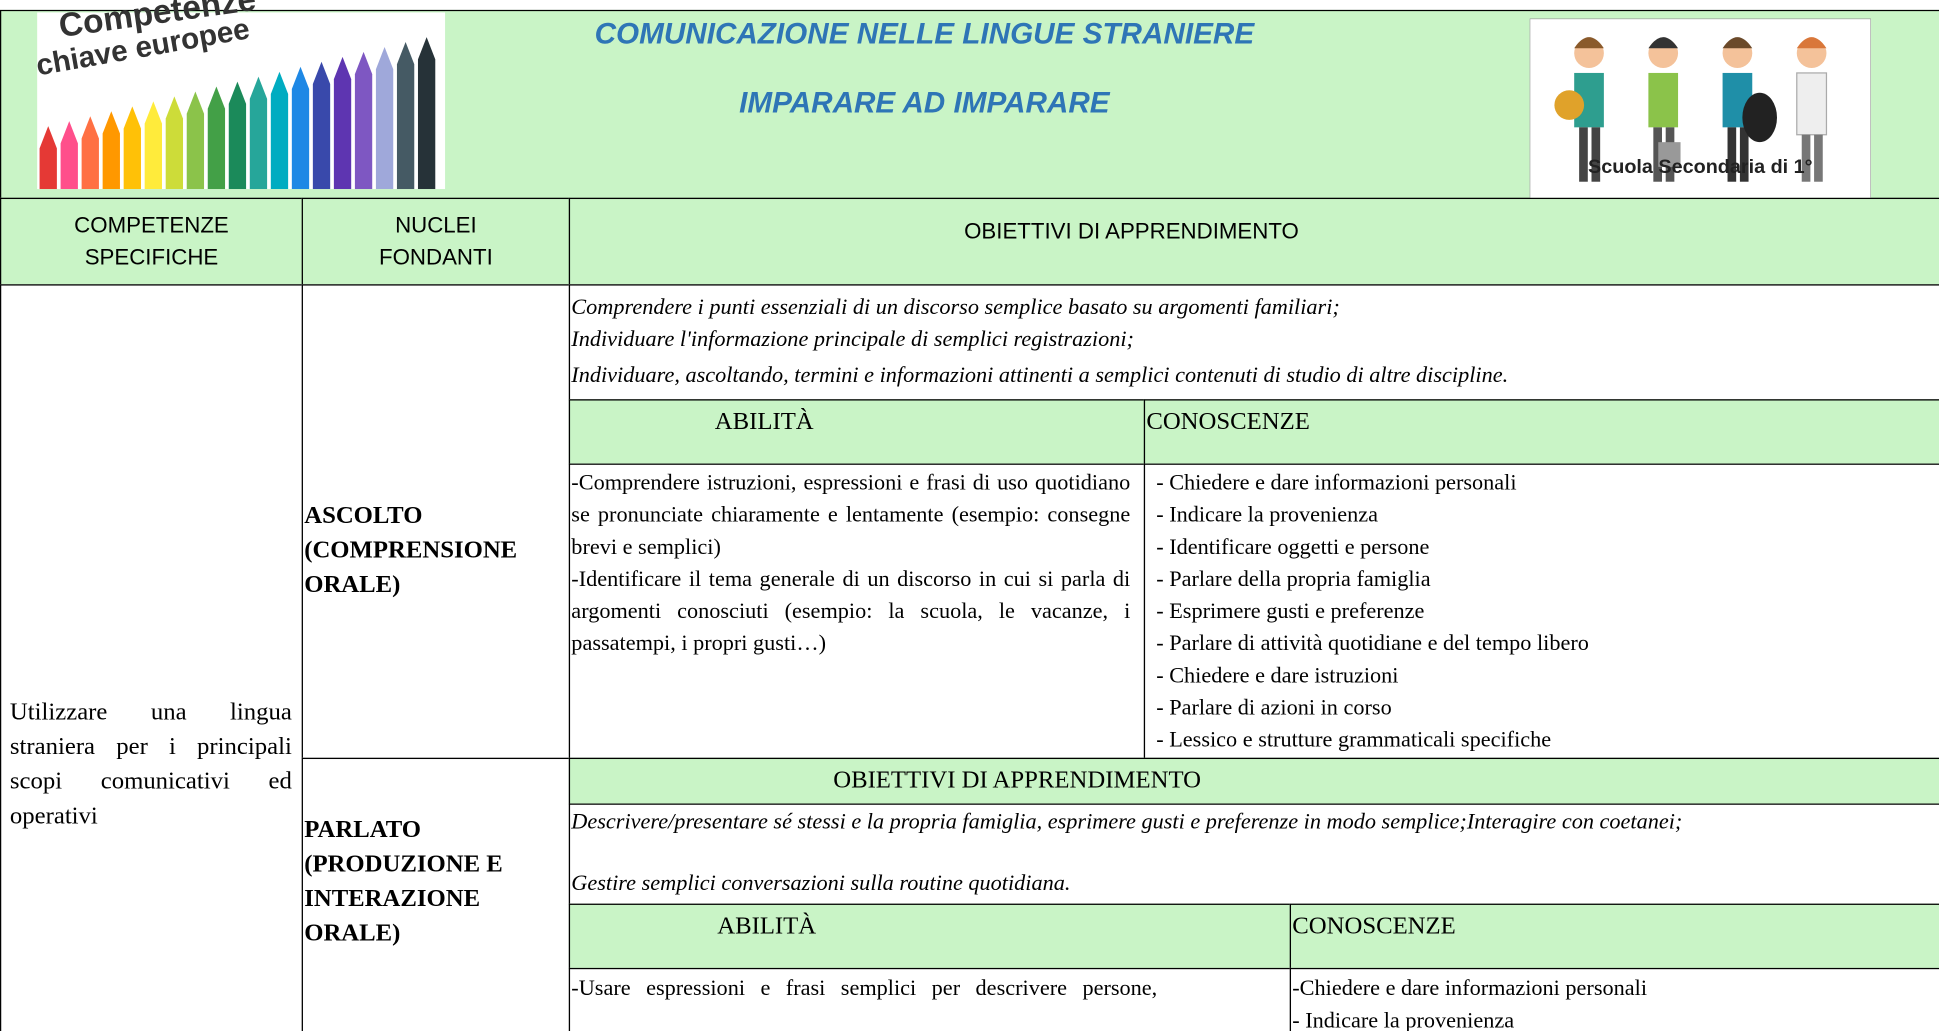  Describe the element at coordinates (151, 241) in the screenshot. I see `column-header: COMPETENZE SPECIFICHE` at that location.